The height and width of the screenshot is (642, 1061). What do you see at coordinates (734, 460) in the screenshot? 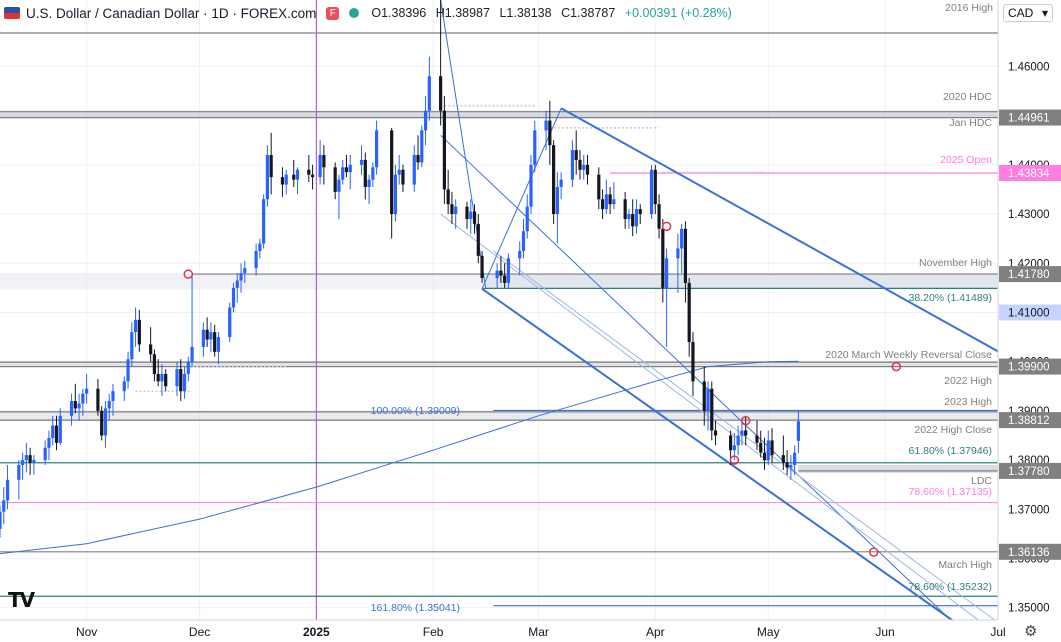
I see `pivot-marker` at bounding box center [734, 460].